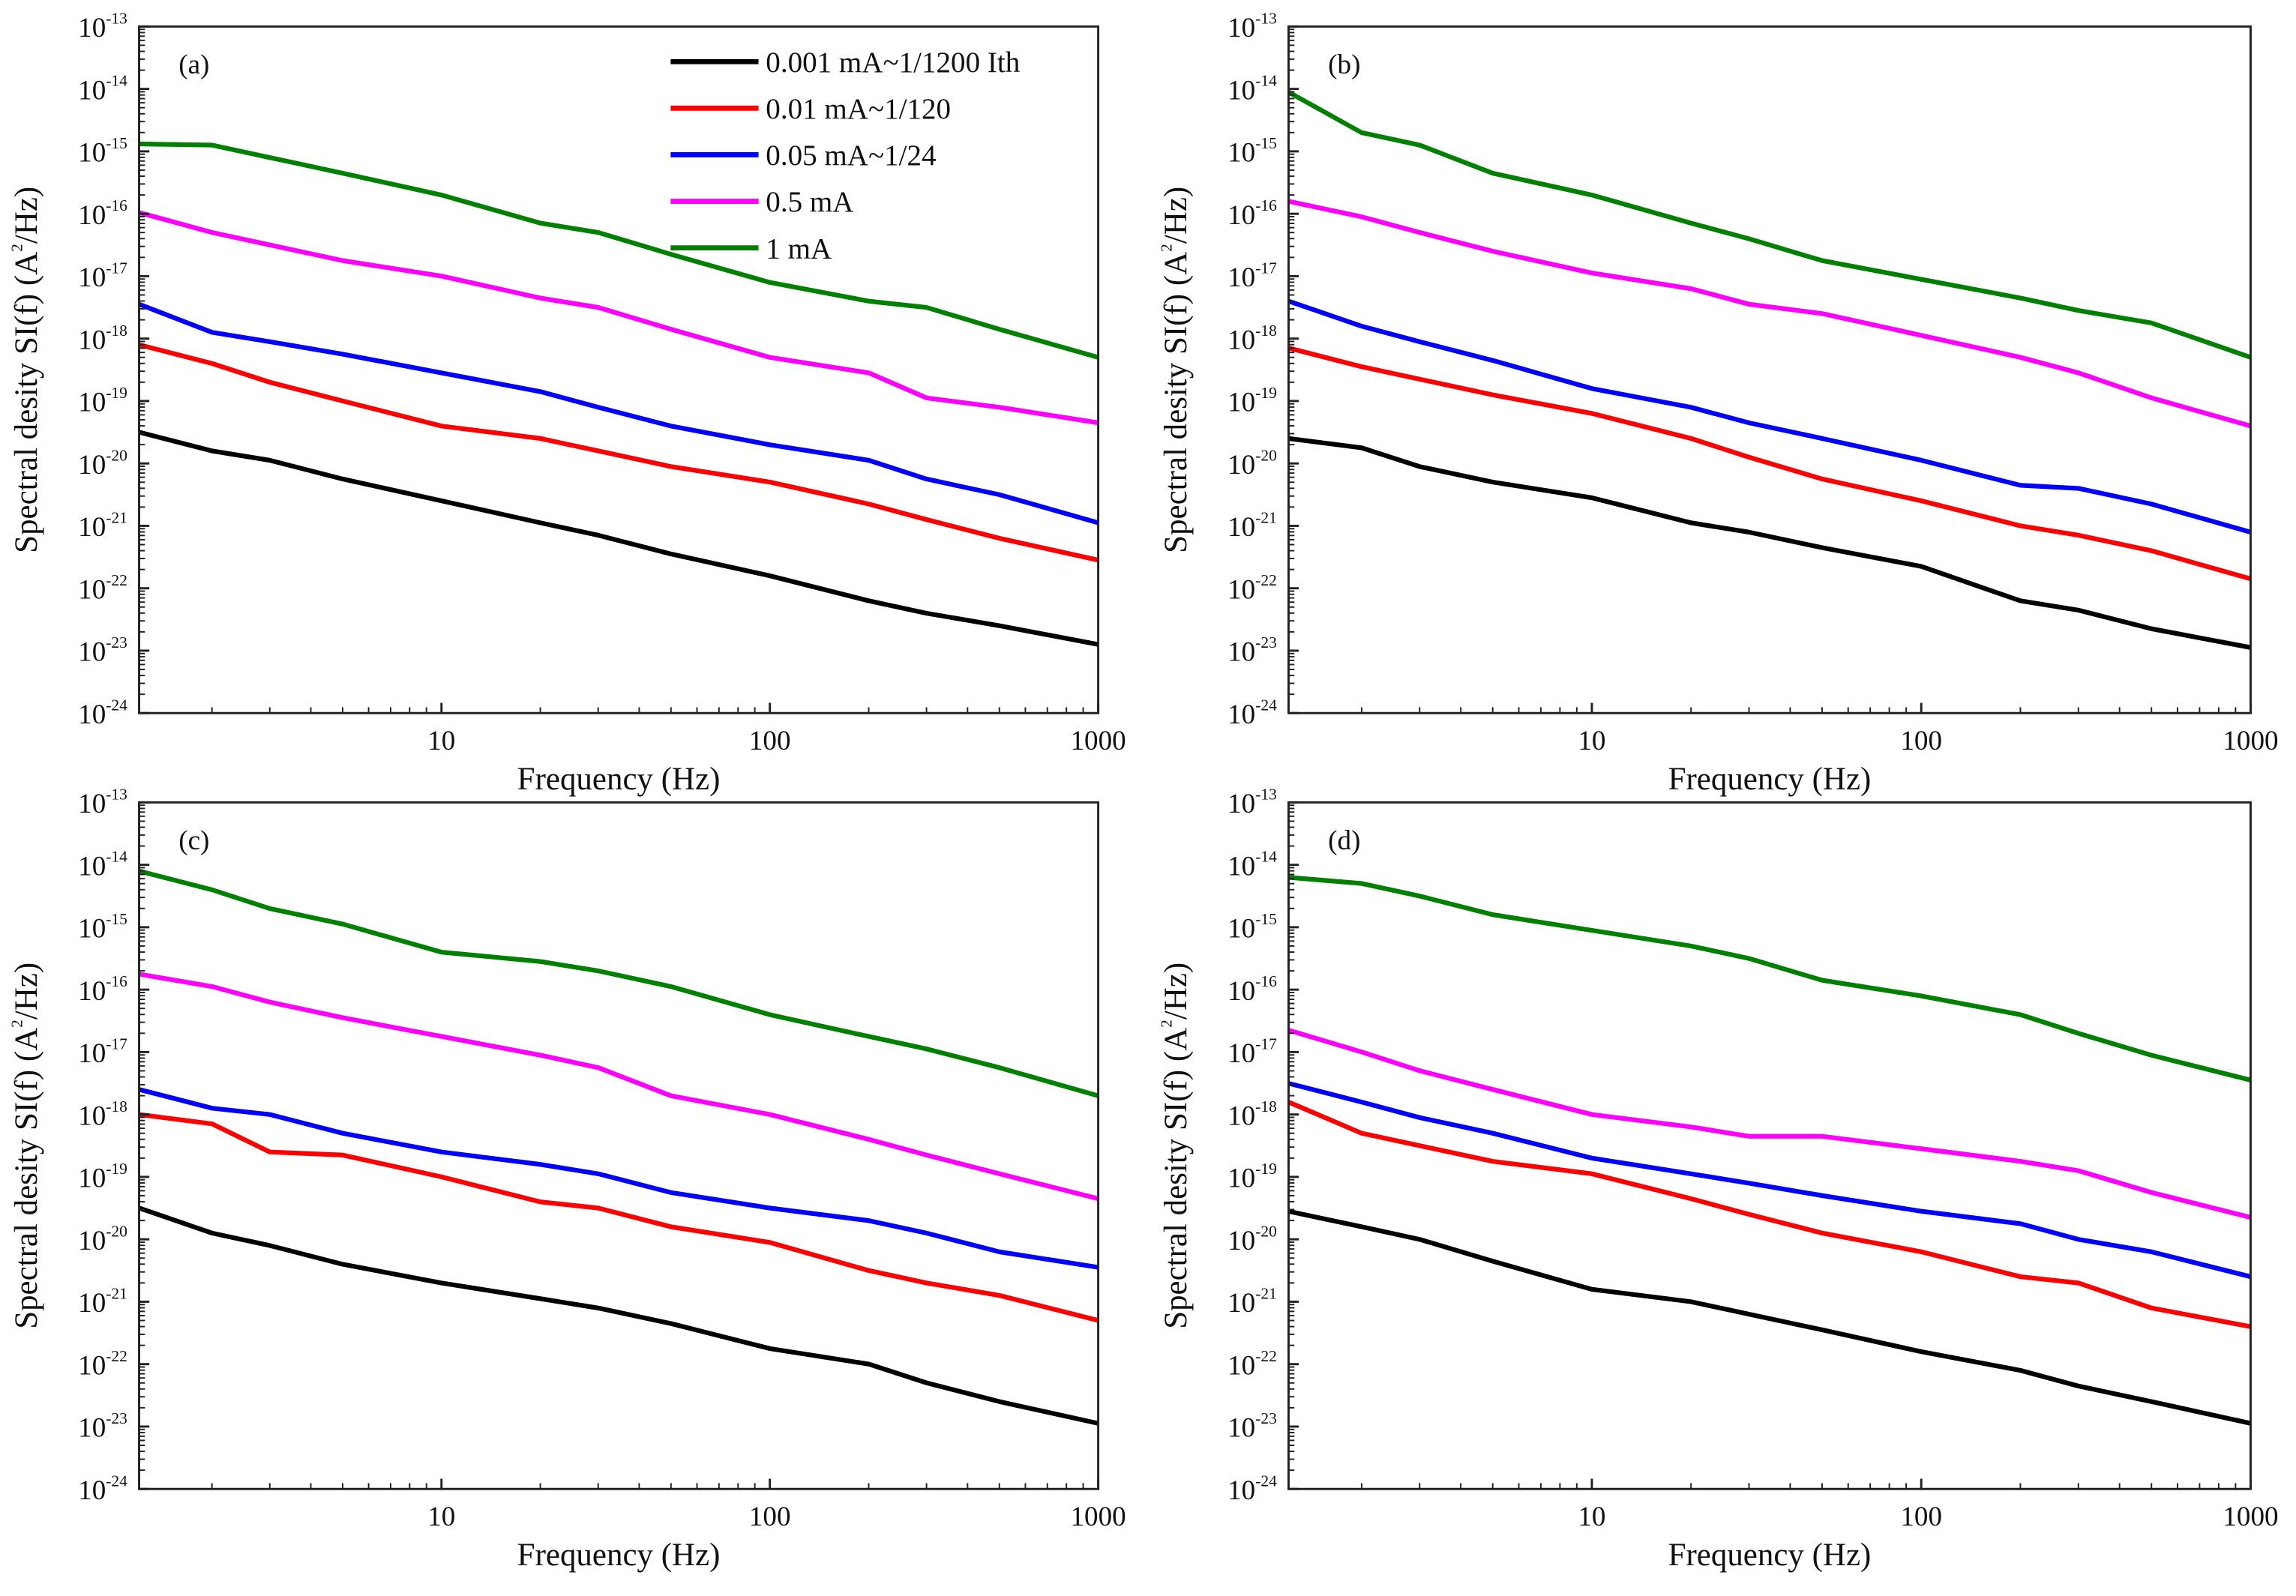 Image resolution: width=2296 pixels, height=1596 pixels. I want to click on panel-label: (c), so click(193, 840).